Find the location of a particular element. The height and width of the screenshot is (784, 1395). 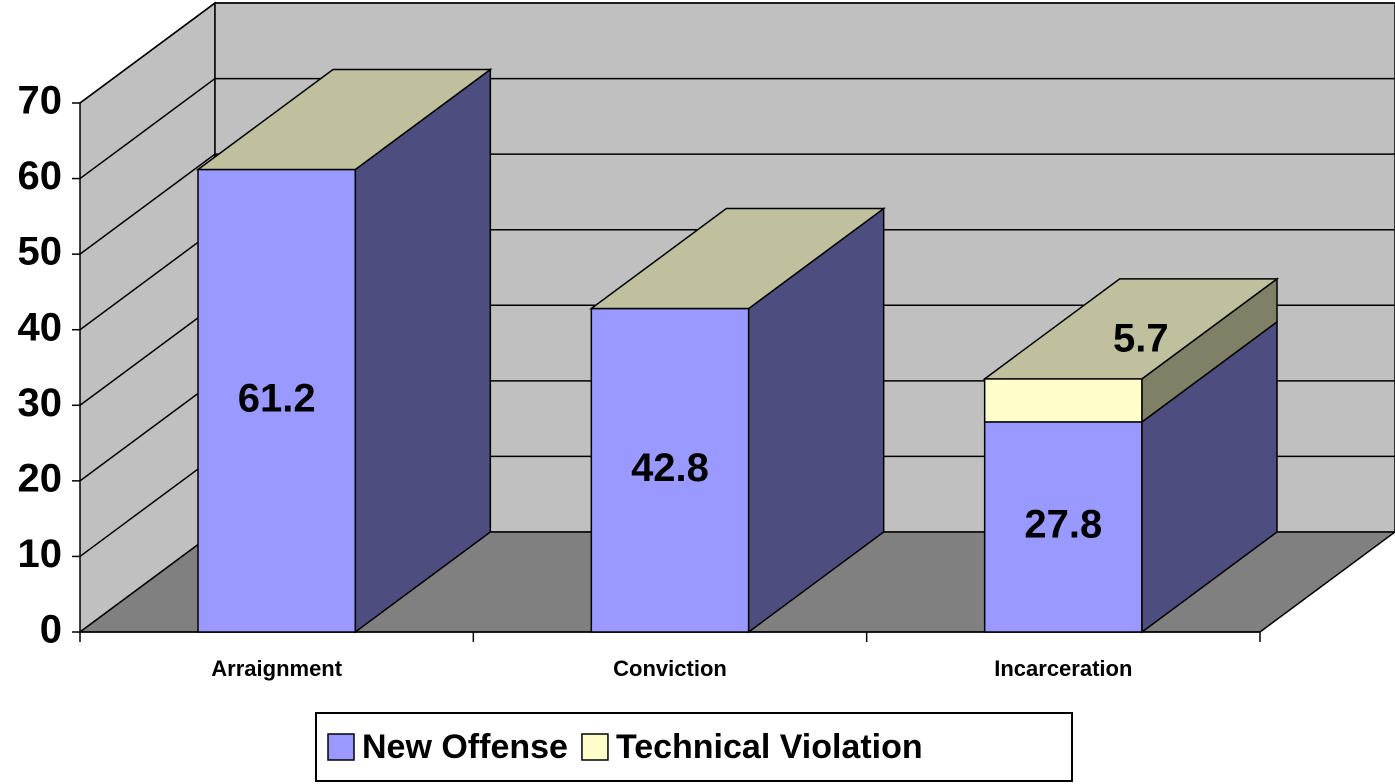

x-tick-label: Incarceration is located at coordinates (1063, 668).